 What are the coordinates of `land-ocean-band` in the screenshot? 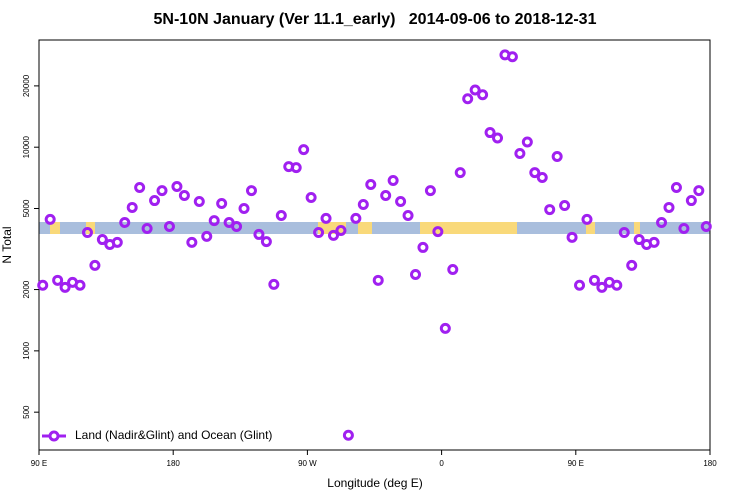 It's located at (374, 228).